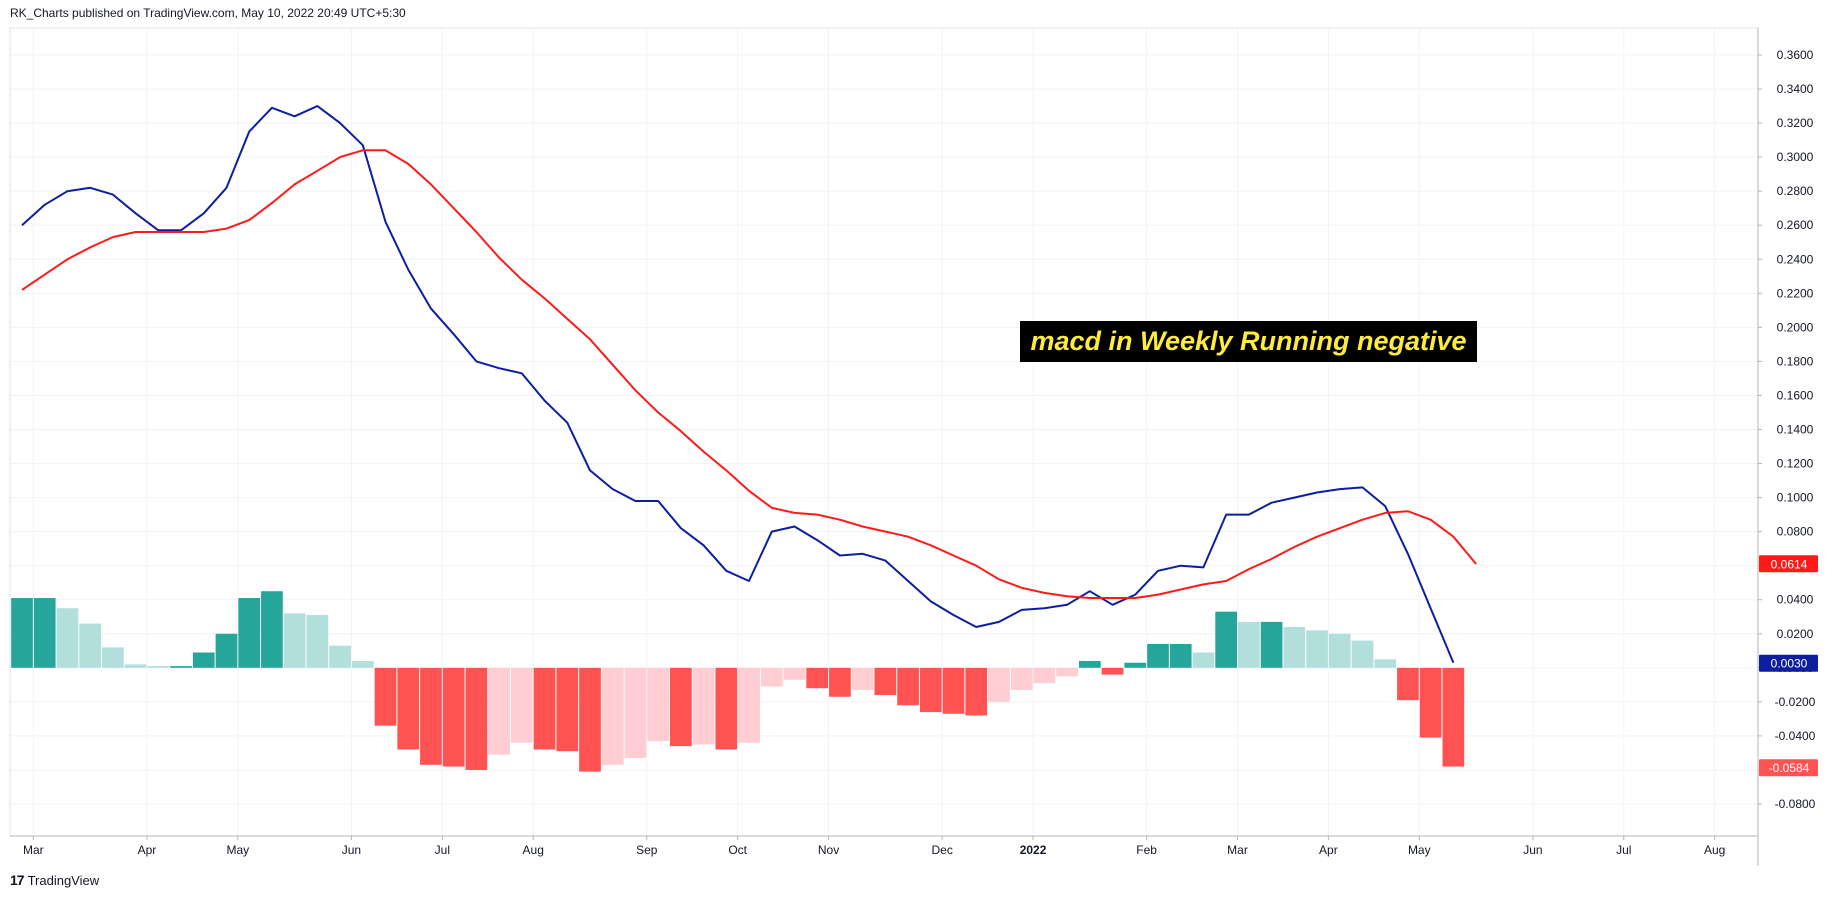 This screenshot has height=899, width=1834. Describe the element at coordinates (1795, 89) in the screenshot. I see `y-tick-label: 0.3400` at that location.